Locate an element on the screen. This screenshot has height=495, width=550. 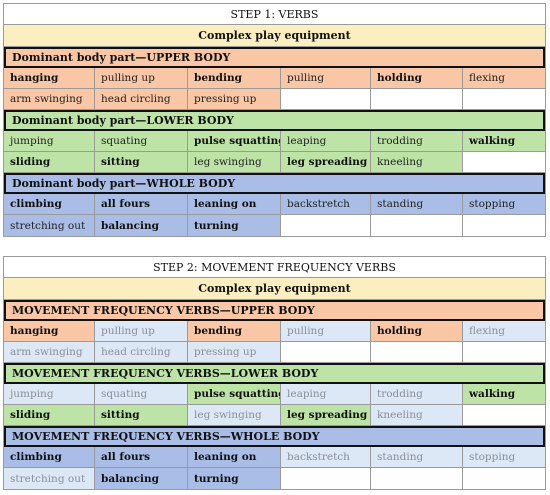
step2-lower-header: MOVEMENT FREQUENCY VERBS—LOWER BODY is located at coordinates (274, 373).